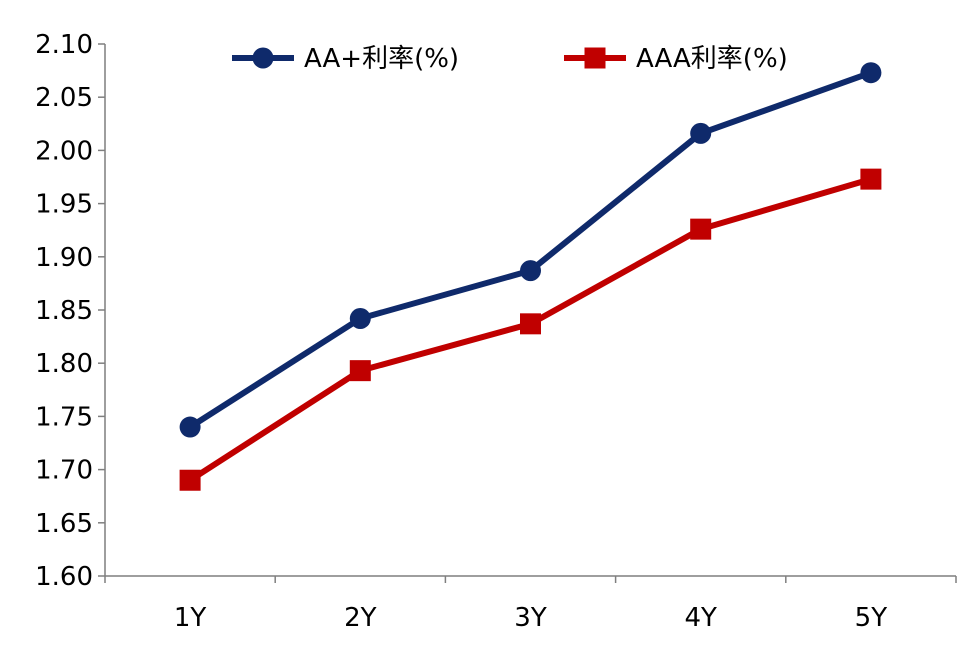 This screenshot has height=651, width=971. I want to click on legend-item-1: AA+利率(%), so click(345, 59).